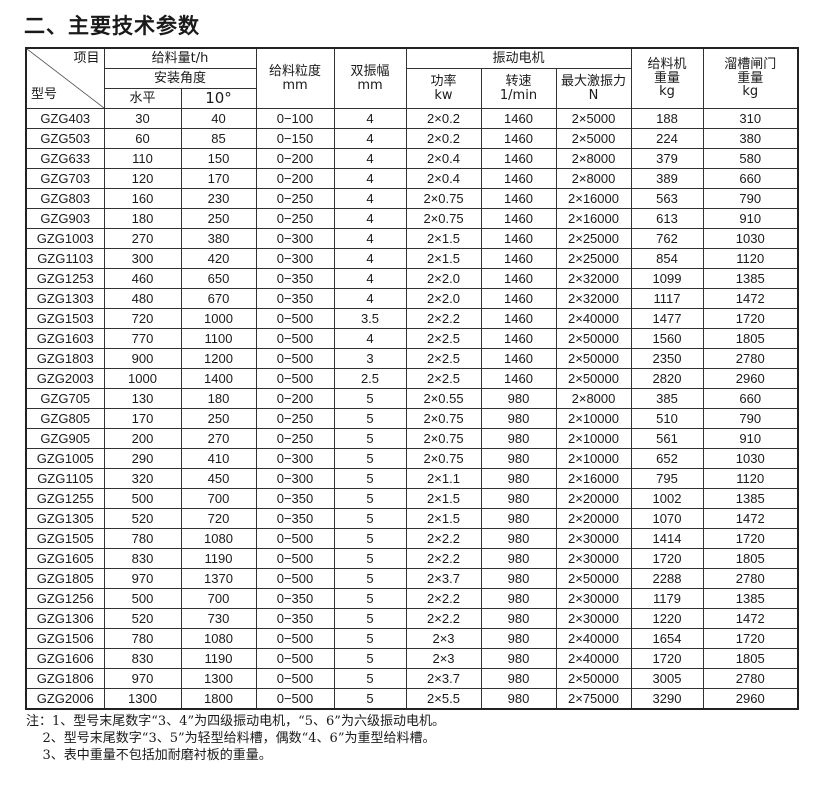 Image resolution: width=823 pixels, height=786 pixels. I want to click on cell-model: GZG1803, so click(65, 358).